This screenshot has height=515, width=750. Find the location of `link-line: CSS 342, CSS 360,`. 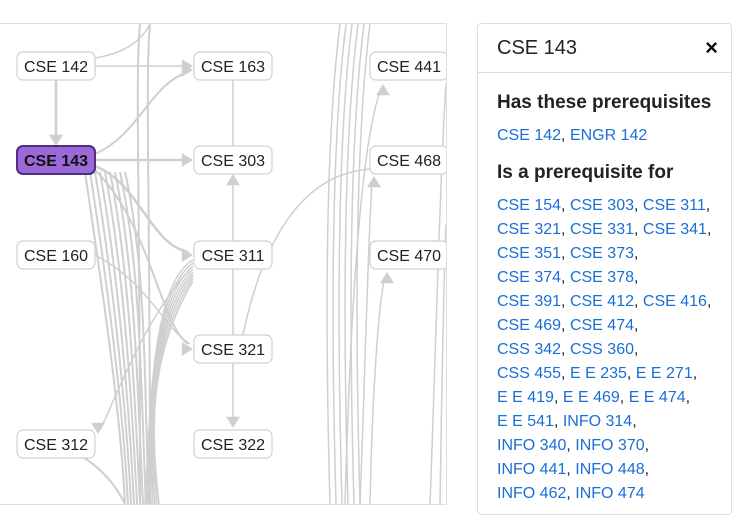

link-line: CSS 342, CSS 360, is located at coordinates (614, 350).